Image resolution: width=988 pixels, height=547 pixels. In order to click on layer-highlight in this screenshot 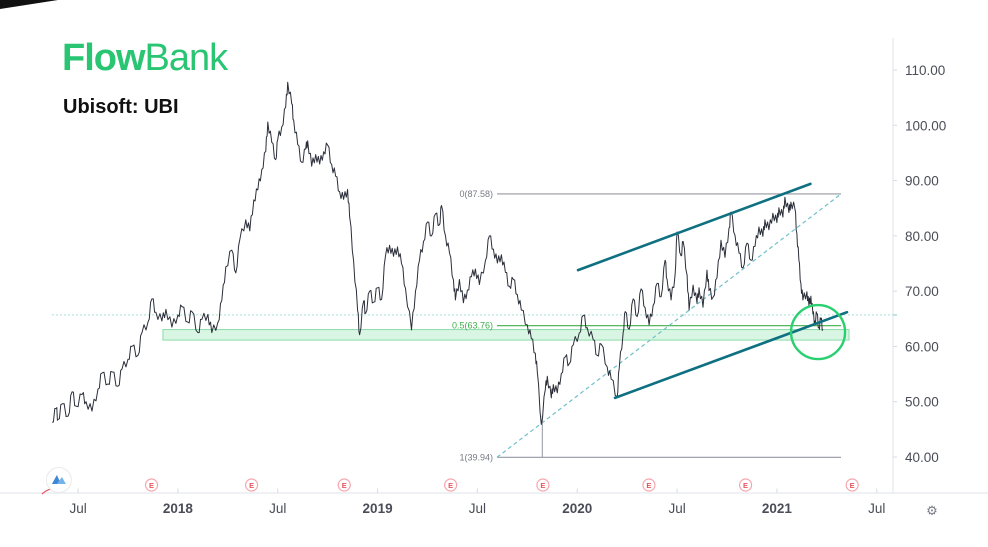, I will do `click(818, 332)`.